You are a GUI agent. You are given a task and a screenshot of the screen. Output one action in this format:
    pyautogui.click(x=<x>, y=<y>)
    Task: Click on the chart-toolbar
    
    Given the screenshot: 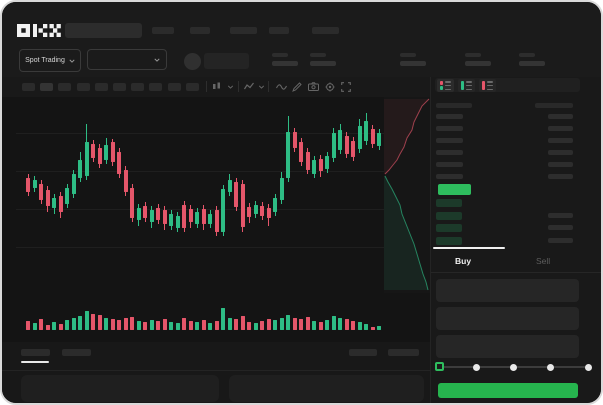 What is the action you would take?
    pyautogui.click(x=216, y=87)
    